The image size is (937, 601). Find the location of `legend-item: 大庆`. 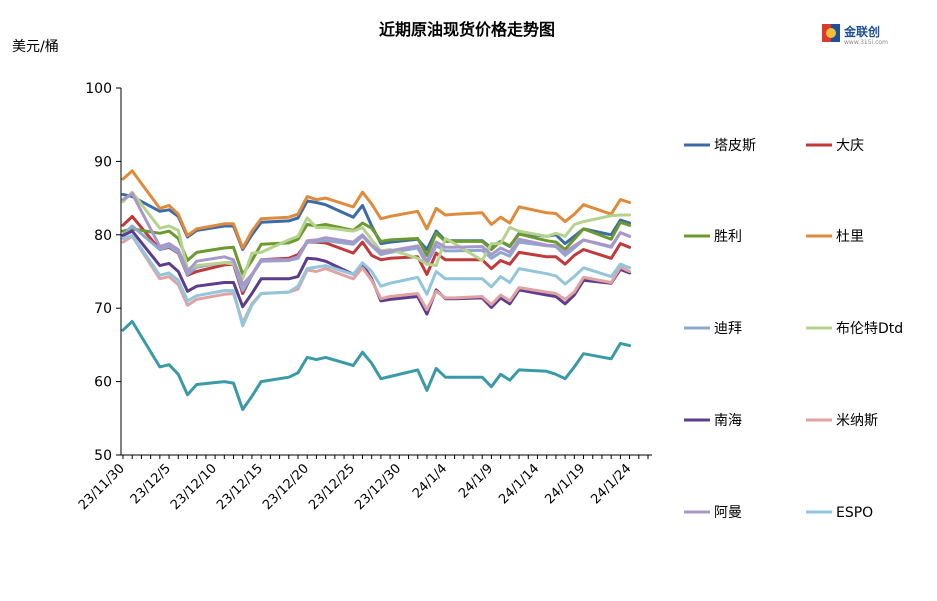

legend-item: 大庆 is located at coordinates (835, 146).